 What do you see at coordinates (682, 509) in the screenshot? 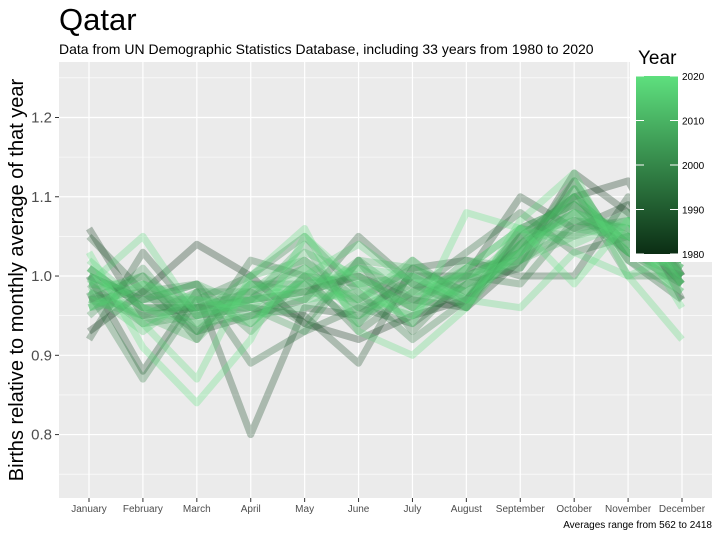
I see `x-tick-label: December` at bounding box center [682, 509].